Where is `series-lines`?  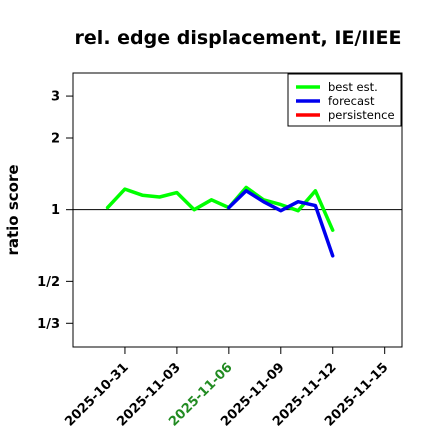
series-lines is located at coordinates (220, 221).